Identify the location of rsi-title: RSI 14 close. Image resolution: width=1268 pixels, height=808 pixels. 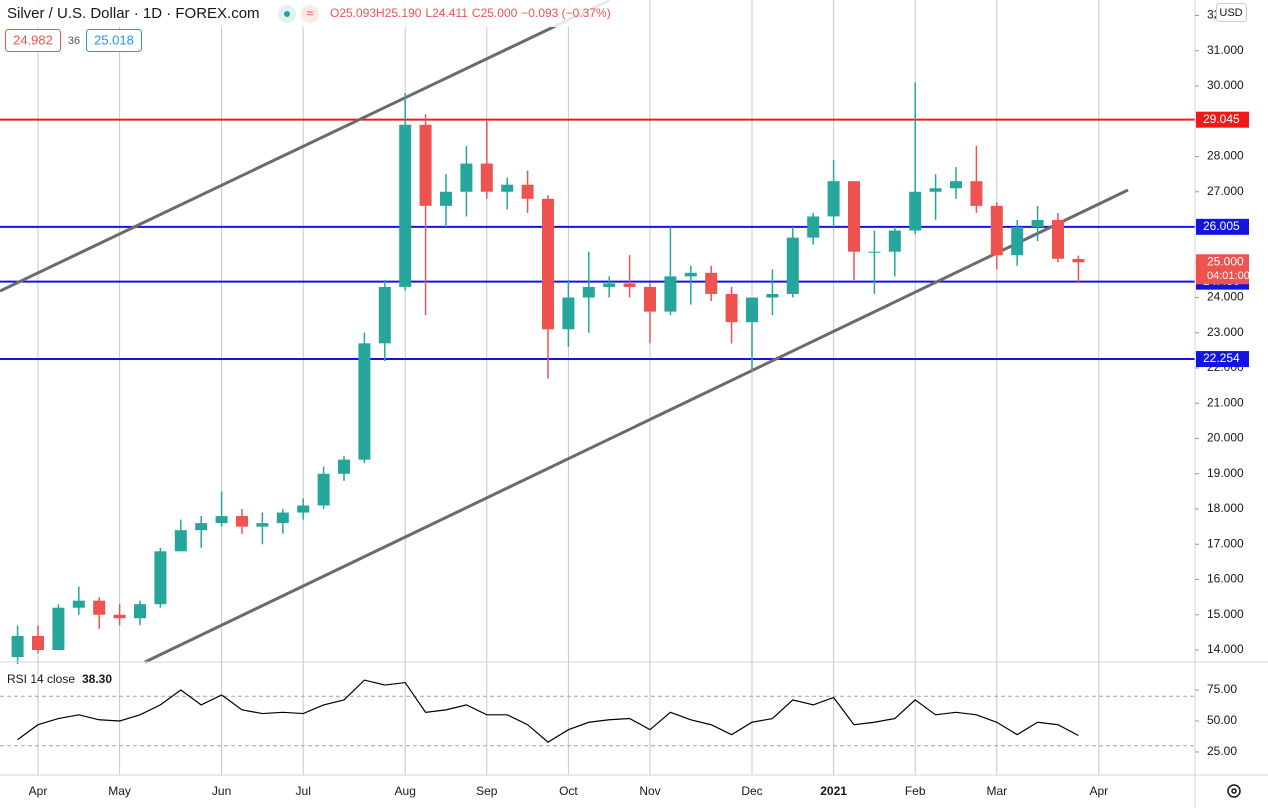
(41, 679).